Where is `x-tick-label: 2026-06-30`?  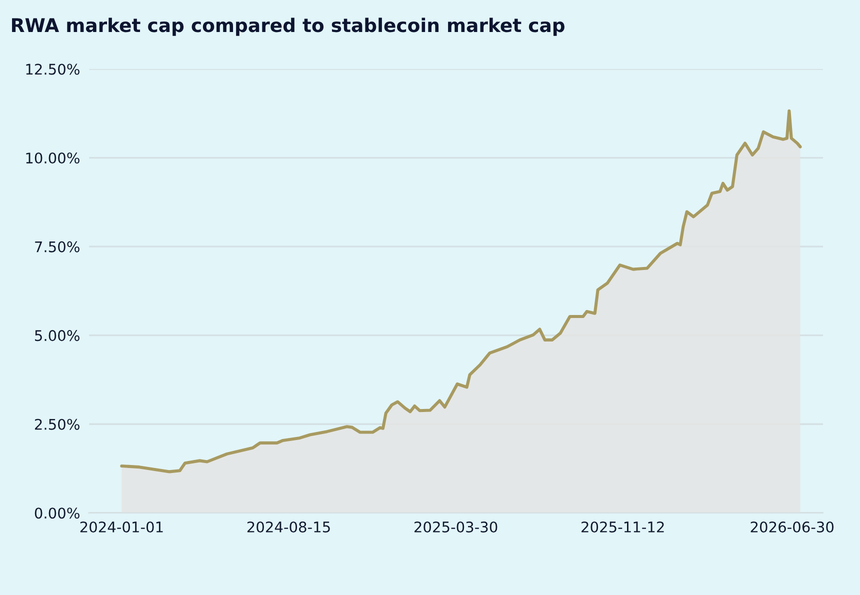 x-tick-label: 2026-06-30 is located at coordinates (792, 527).